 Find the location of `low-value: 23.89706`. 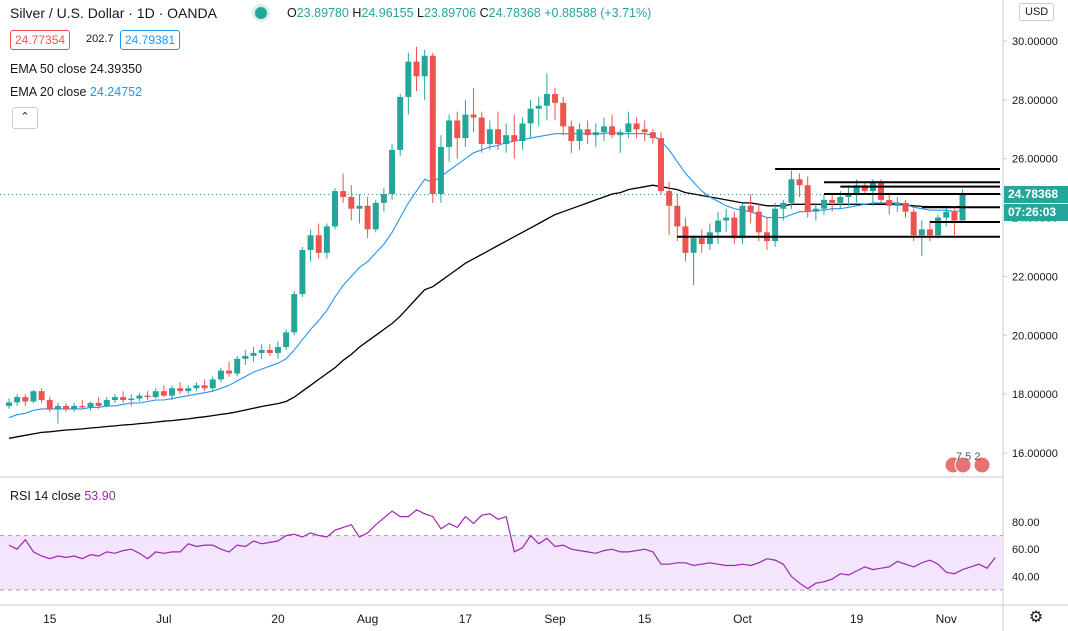

low-value: 23.89706 is located at coordinates (450, 13).